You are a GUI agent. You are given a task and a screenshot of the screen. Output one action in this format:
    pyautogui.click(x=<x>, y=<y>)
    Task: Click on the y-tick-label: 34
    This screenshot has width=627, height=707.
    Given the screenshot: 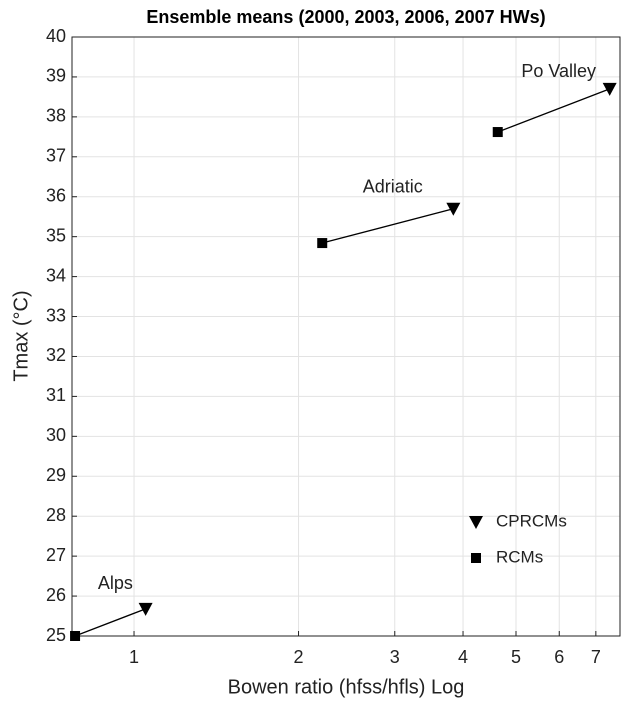 What is the action you would take?
    pyautogui.click(x=56, y=275)
    